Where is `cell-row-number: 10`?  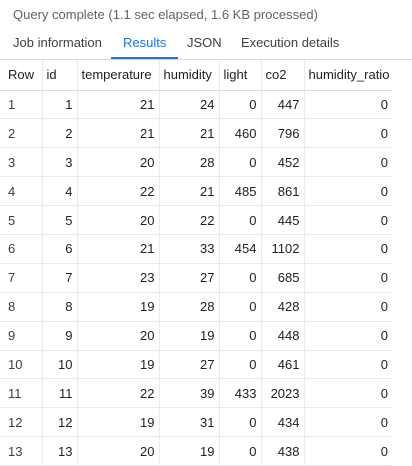 cell-row-number: 10 is located at coordinates (21, 365).